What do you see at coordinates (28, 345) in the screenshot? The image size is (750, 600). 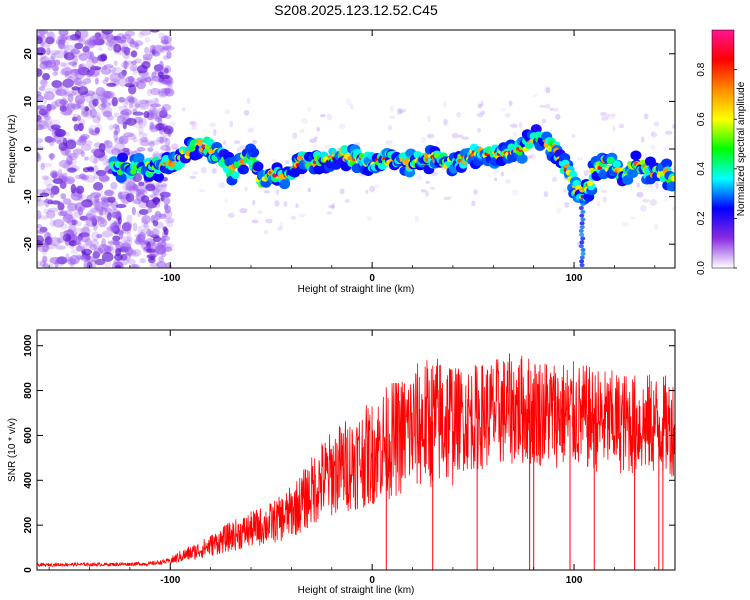 I see `y-tick-label: 1000` at bounding box center [28, 345].